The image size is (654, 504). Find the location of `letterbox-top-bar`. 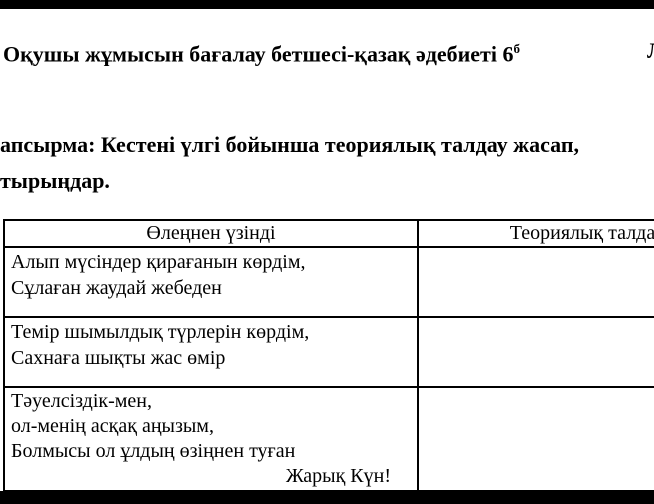

letterbox-top-bar is located at coordinates (327, 4).